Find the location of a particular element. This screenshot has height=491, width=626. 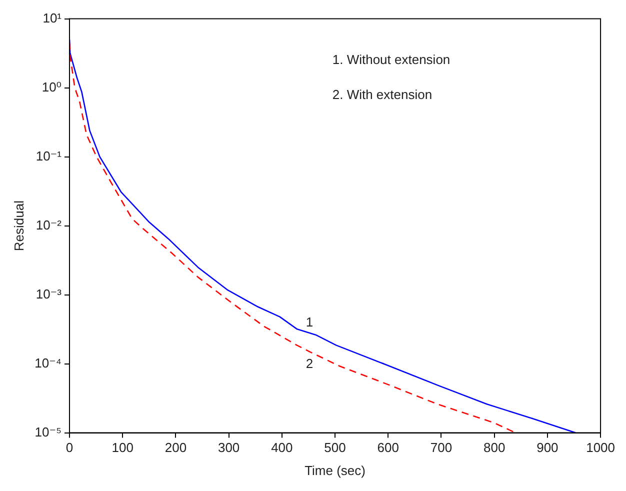

y-tick-label: 10⁻⁵ is located at coordinates (48, 432).